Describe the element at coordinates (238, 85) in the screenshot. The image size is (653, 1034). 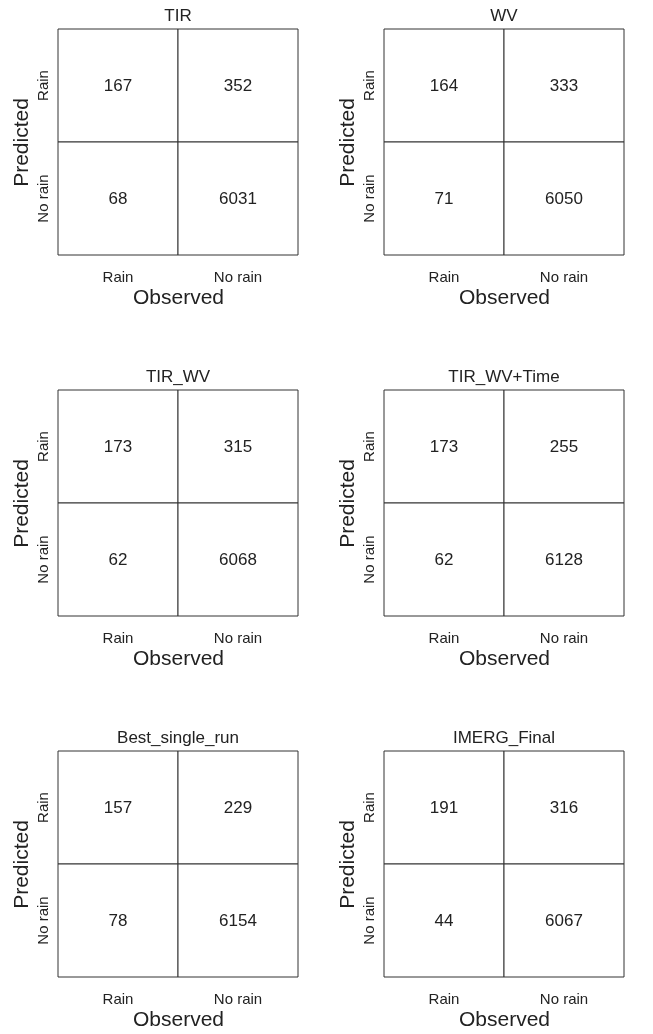
I see `data-label: 352` at that location.